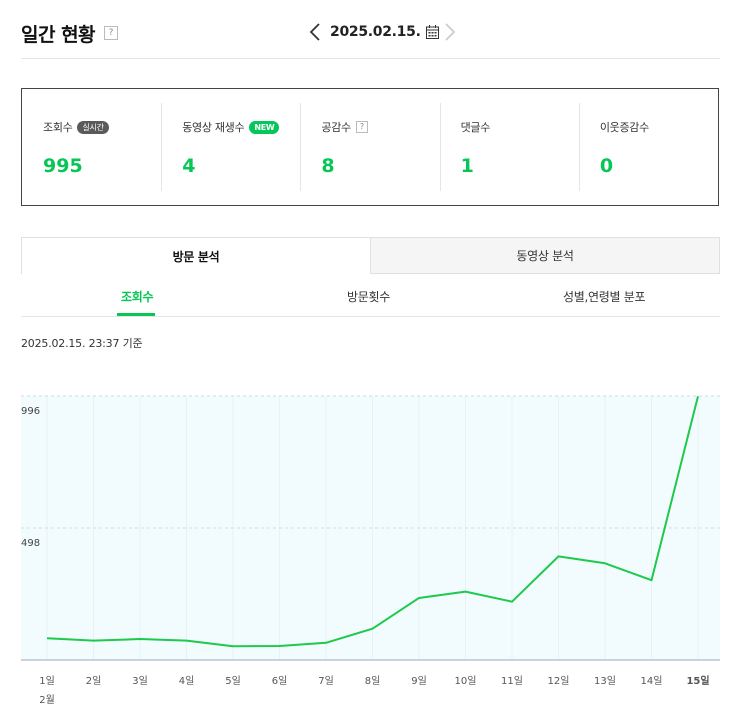  Describe the element at coordinates (137, 297) in the screenshot. I see `subtab-views: 조회수` at that location.